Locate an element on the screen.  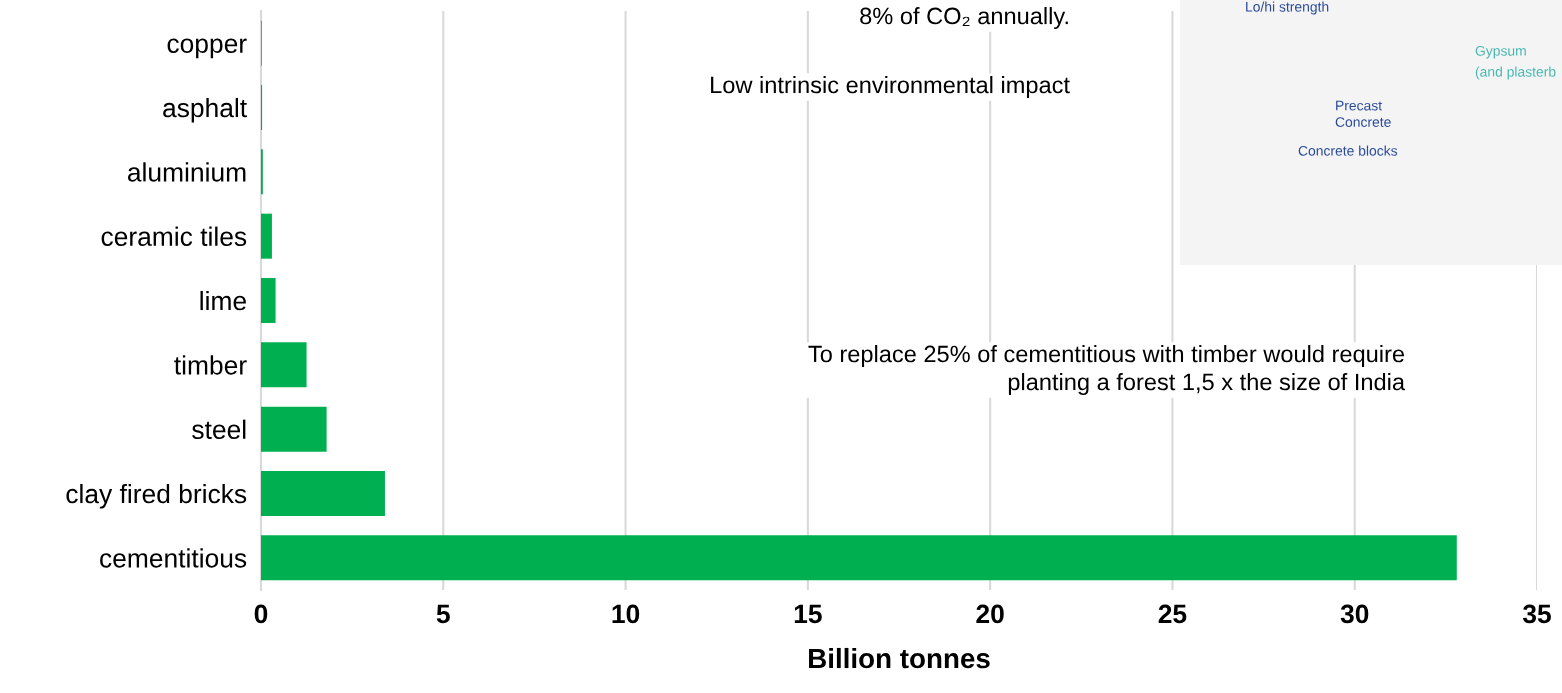
annotation: (and plasterb is located at coordinates (1515, 73).